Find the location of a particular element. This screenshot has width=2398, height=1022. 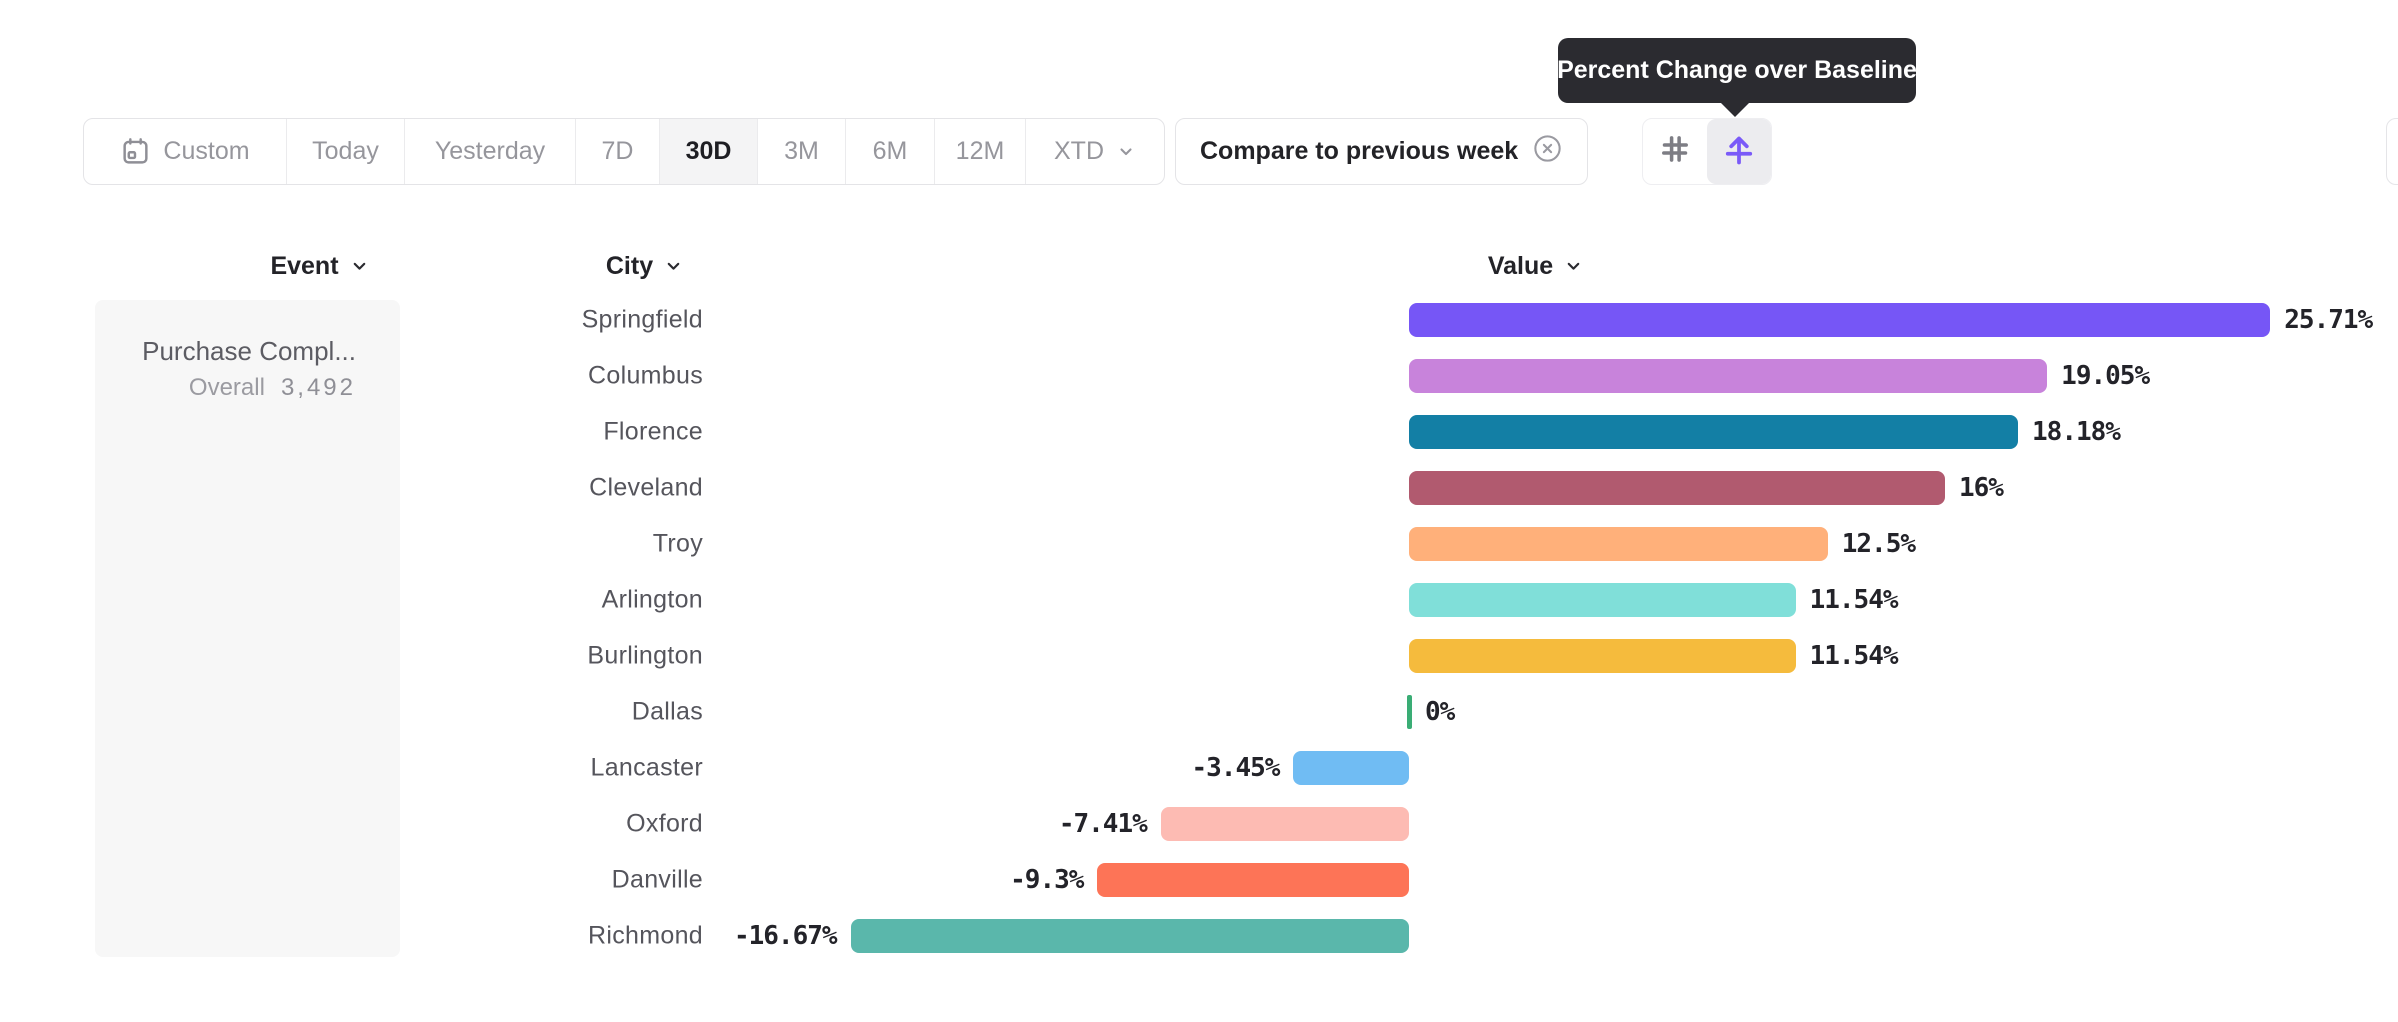

circle-x-icon is located at coordinates (1547, 152).